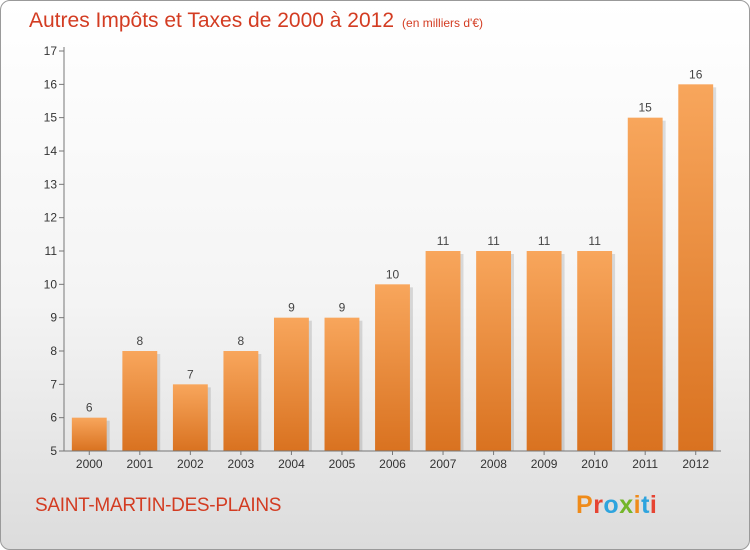 The width and height of the screenshot is (750, 550). I want to click on proxiti-logo: Proxiti, so click(616, 505).